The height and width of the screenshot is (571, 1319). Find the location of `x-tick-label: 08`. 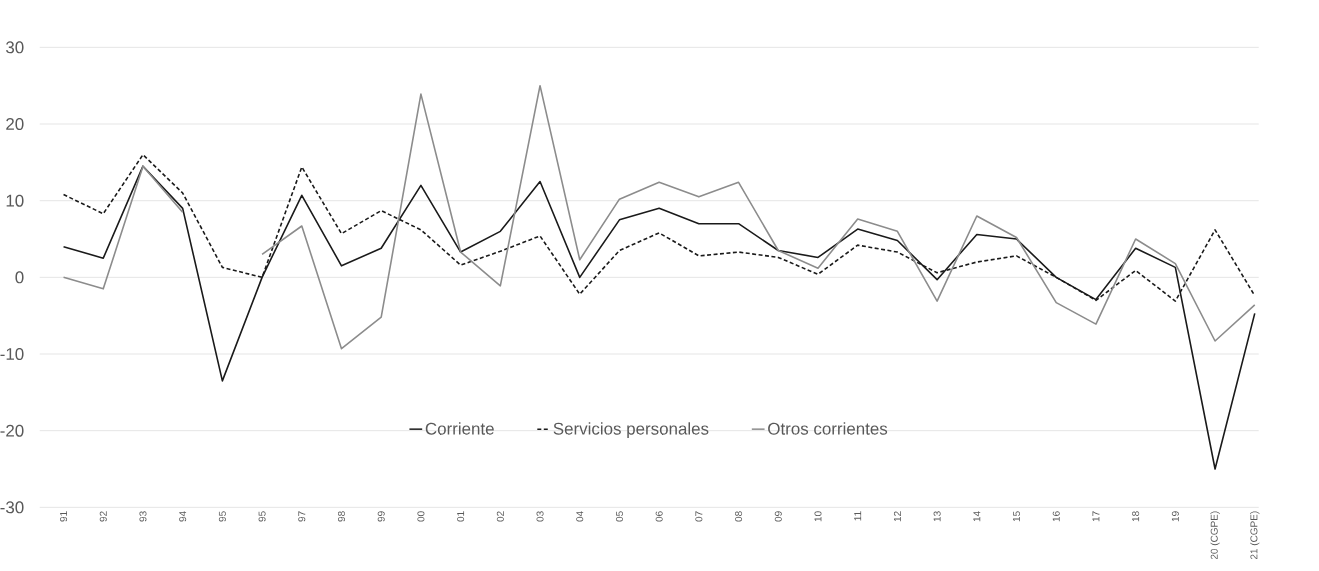

x-tick-label: 08 is located at coordinates (739, 516).